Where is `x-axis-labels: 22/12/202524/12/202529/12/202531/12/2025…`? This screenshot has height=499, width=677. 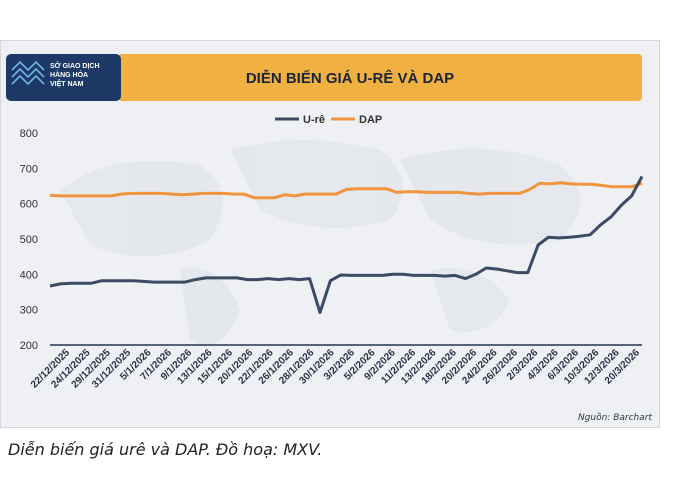
x-axis-labels: 22/12/202524/12/202529/12/202531/12/2025… is located at coordinates (335, 368).